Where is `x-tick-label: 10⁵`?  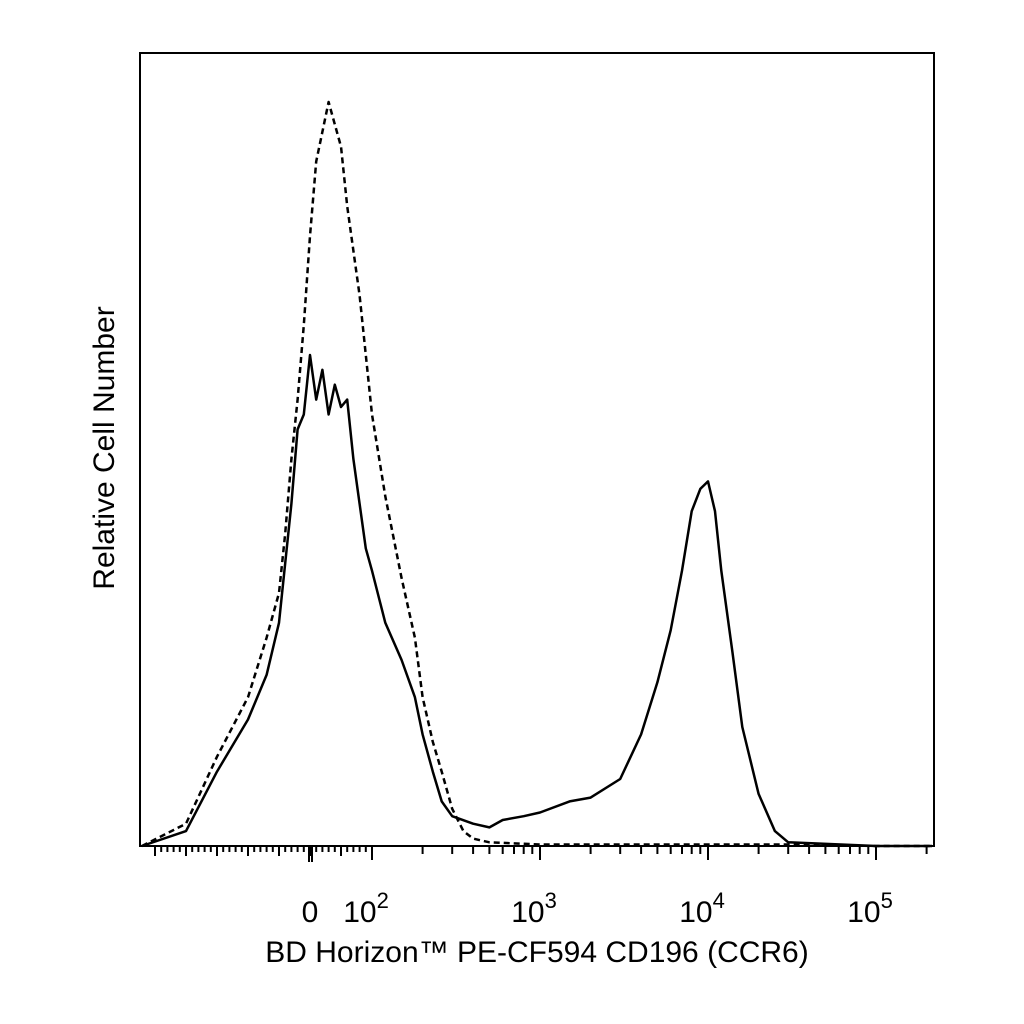
x-tick-label: 10⁵ is located at coordinates (870, 908).